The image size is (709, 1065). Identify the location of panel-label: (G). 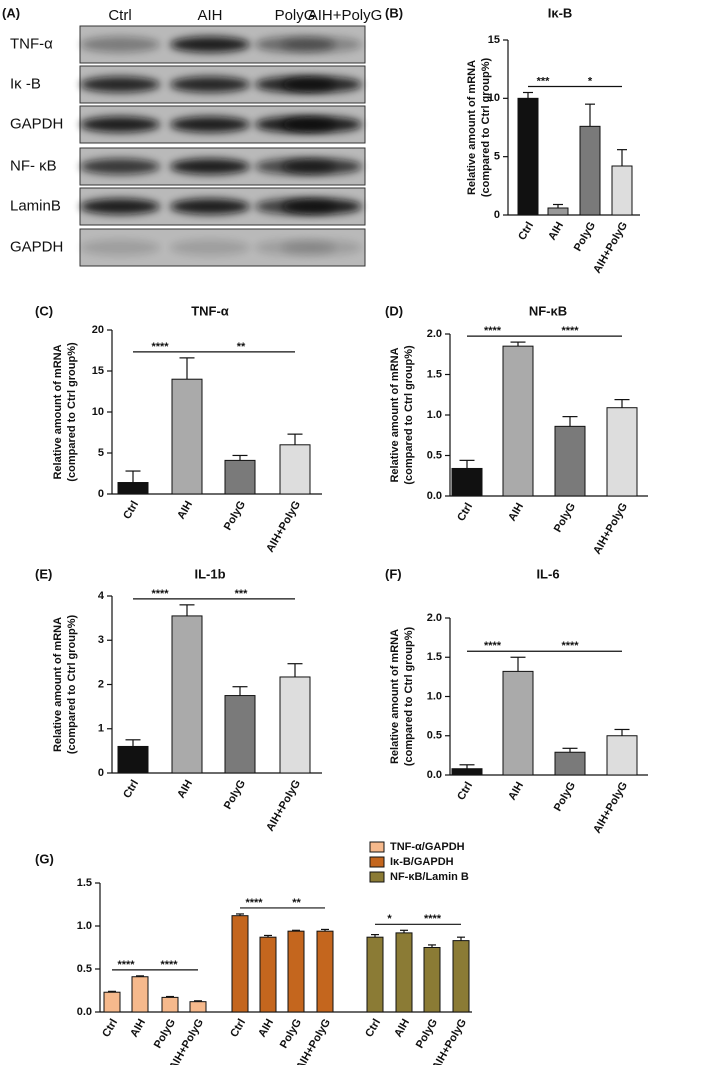
(44, 858).